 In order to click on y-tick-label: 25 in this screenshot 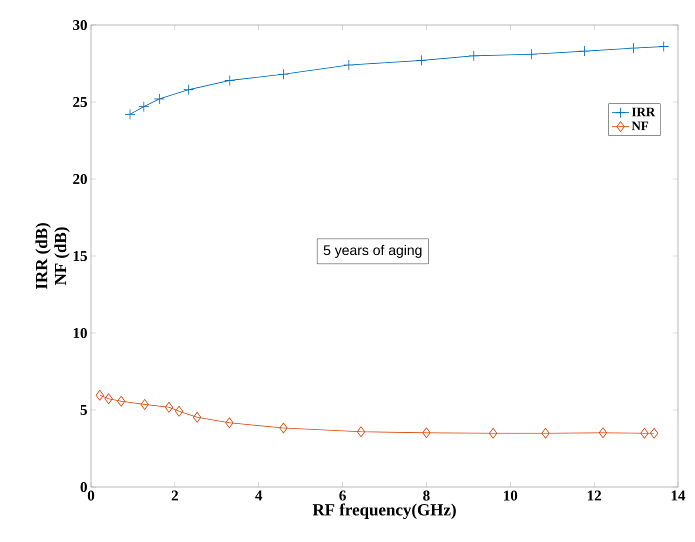, I will do `click(80, 102)`.